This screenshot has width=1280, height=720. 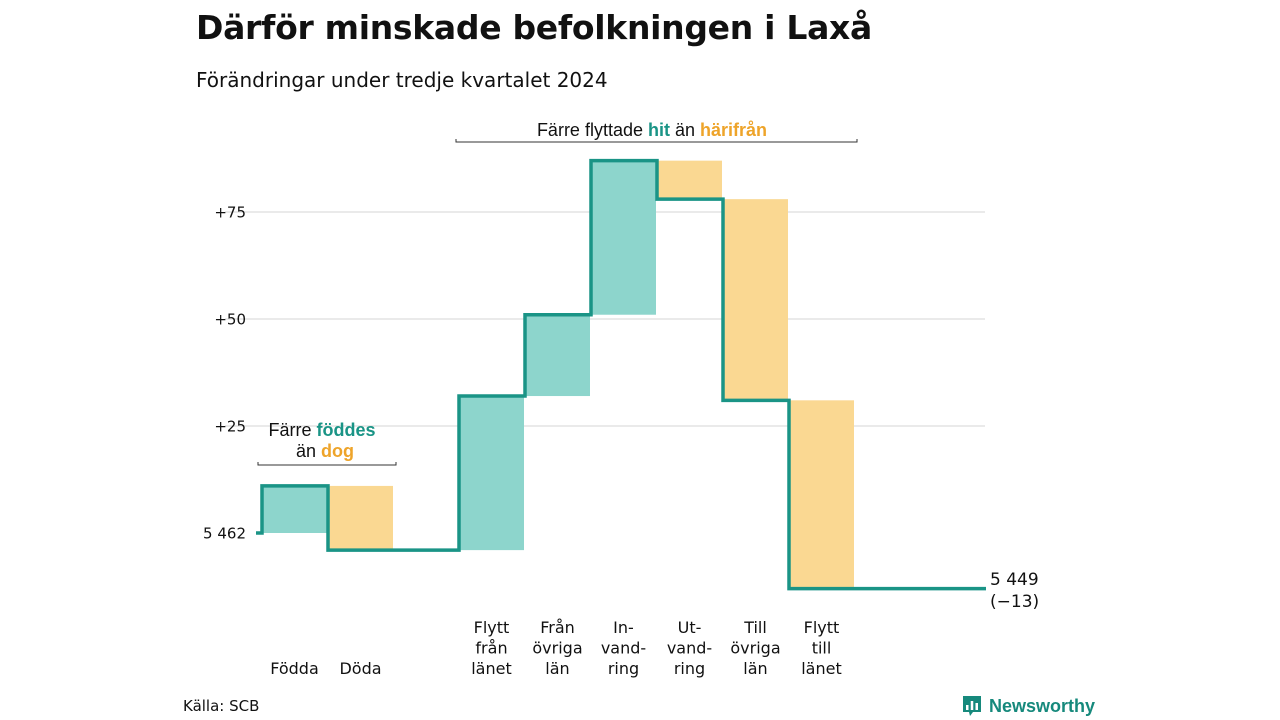 I want to click on x-label: Födda, so click(x=294, y=668).